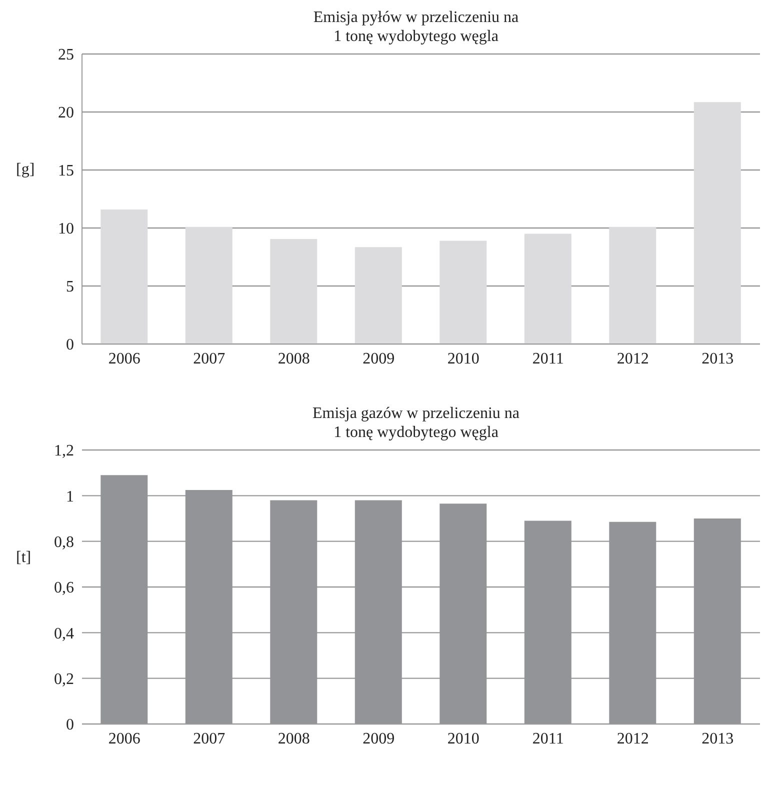 The width and height of the screenshot is (764, 802). What do you see at coordinates (70, 287) in the screenshot?
I see `y-tick-label: 5` at bounding box center [70, 287].